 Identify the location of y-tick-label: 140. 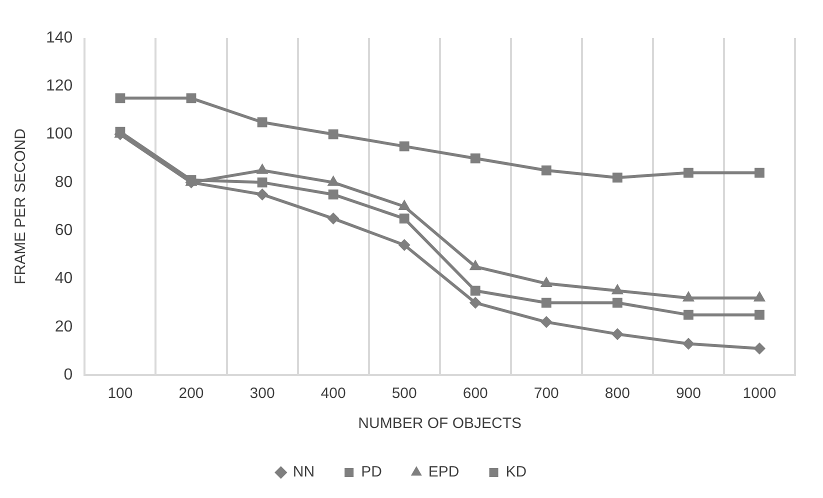
(59, 37).